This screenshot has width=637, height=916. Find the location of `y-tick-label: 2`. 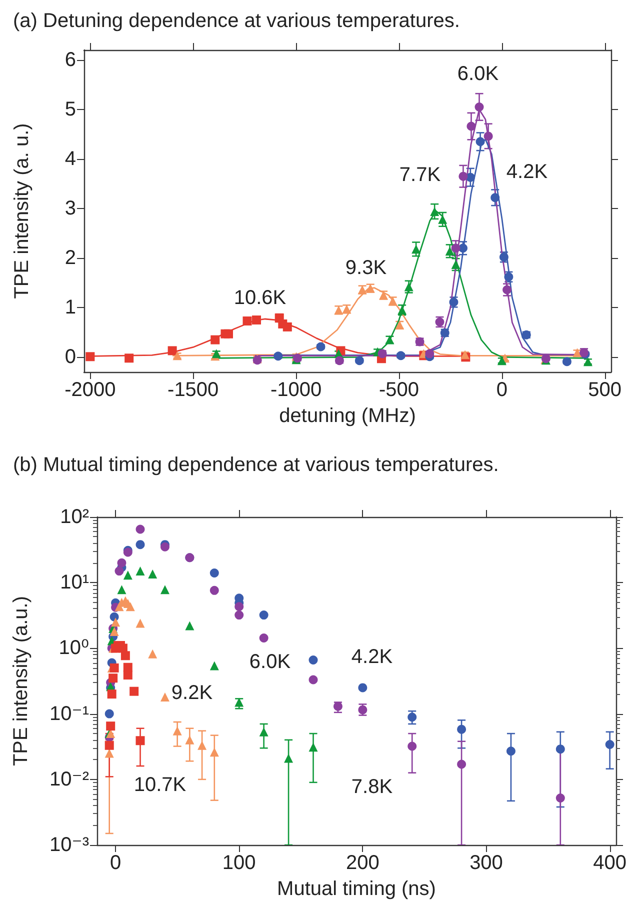

y-tick-label: 2 is located at coordinates (70, 258).